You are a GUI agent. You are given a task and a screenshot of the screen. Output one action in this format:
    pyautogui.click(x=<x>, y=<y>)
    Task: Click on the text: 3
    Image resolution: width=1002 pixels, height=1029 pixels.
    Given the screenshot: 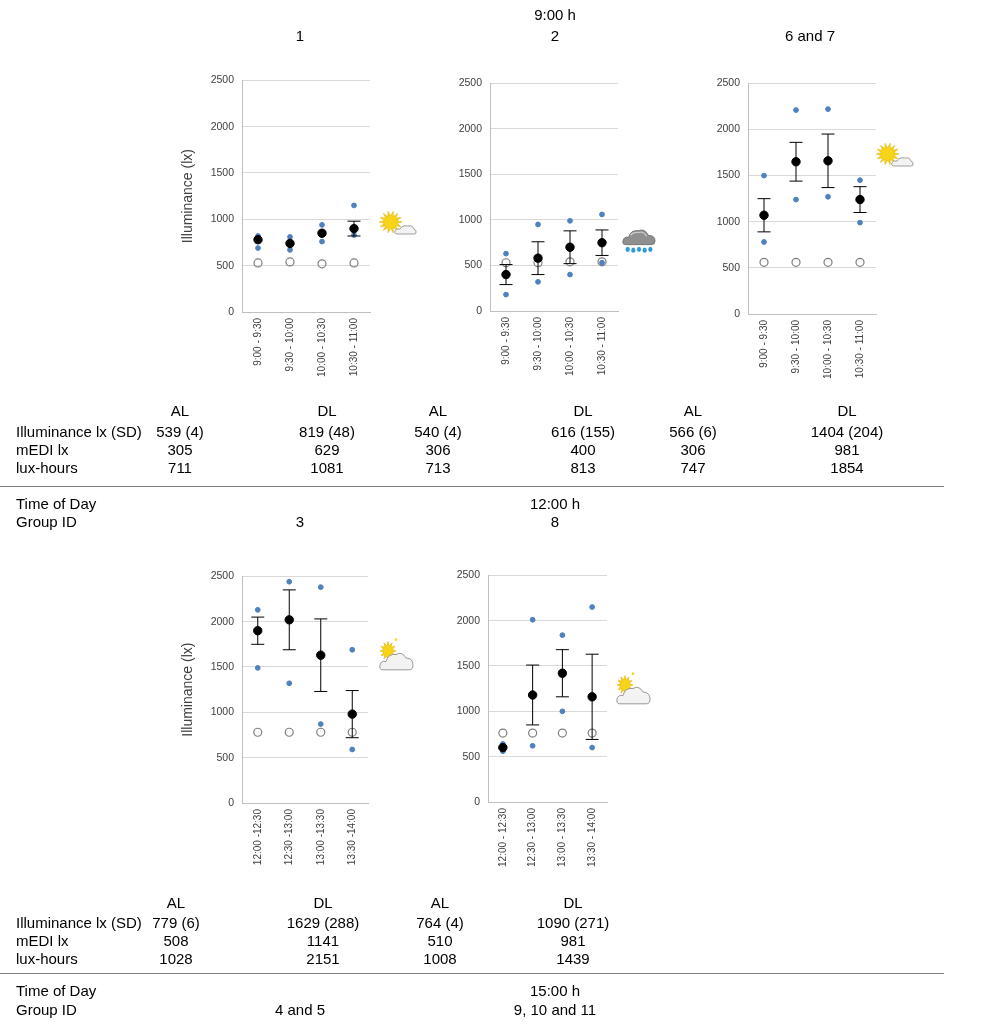 What is the action you would take?
    pyautogui.click(x=300, y=521)
    